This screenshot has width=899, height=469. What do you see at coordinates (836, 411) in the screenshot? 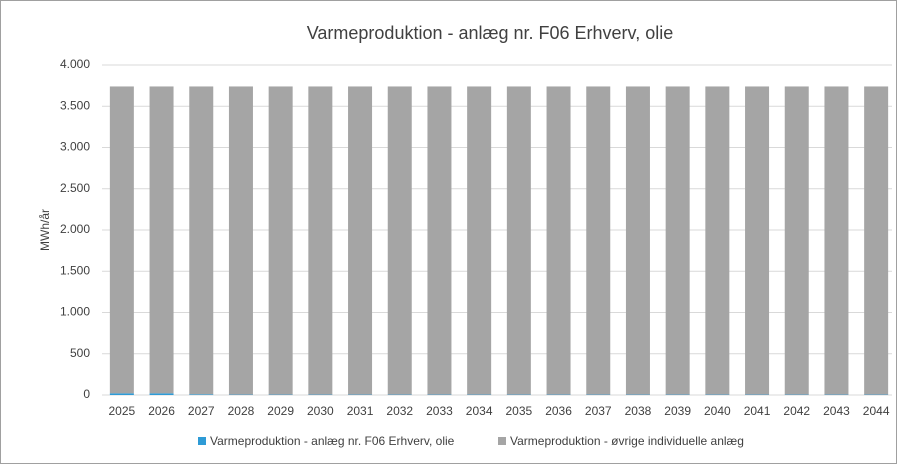
I see `x-tick-label: 2043` at bounding box center [836, 411].